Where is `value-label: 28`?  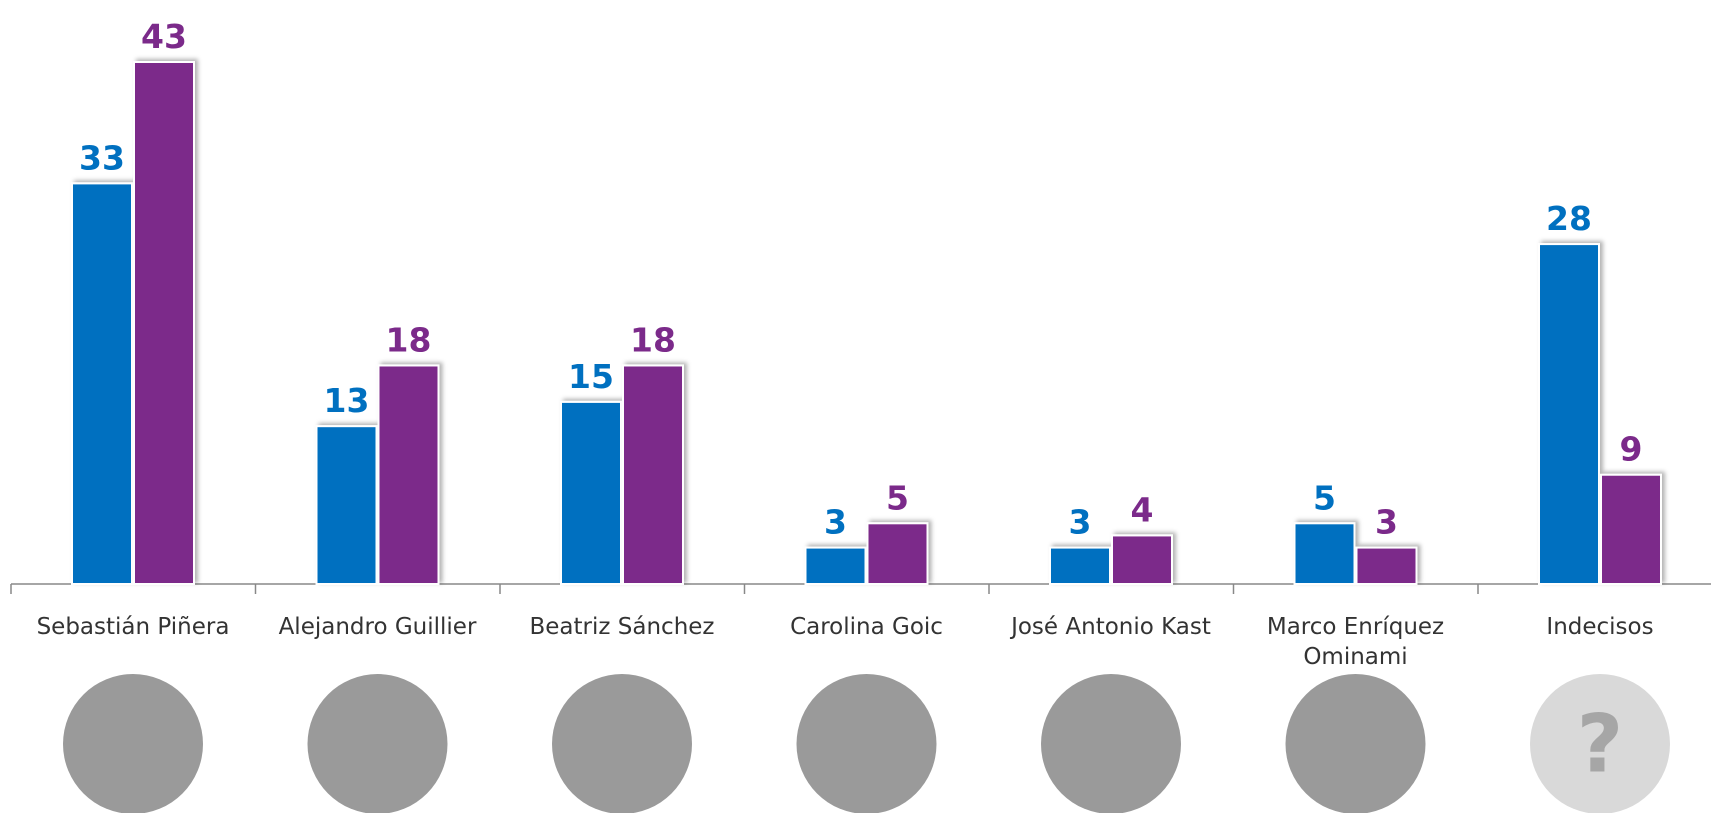
value-label: 28 is located at coordinates (1569, 218).